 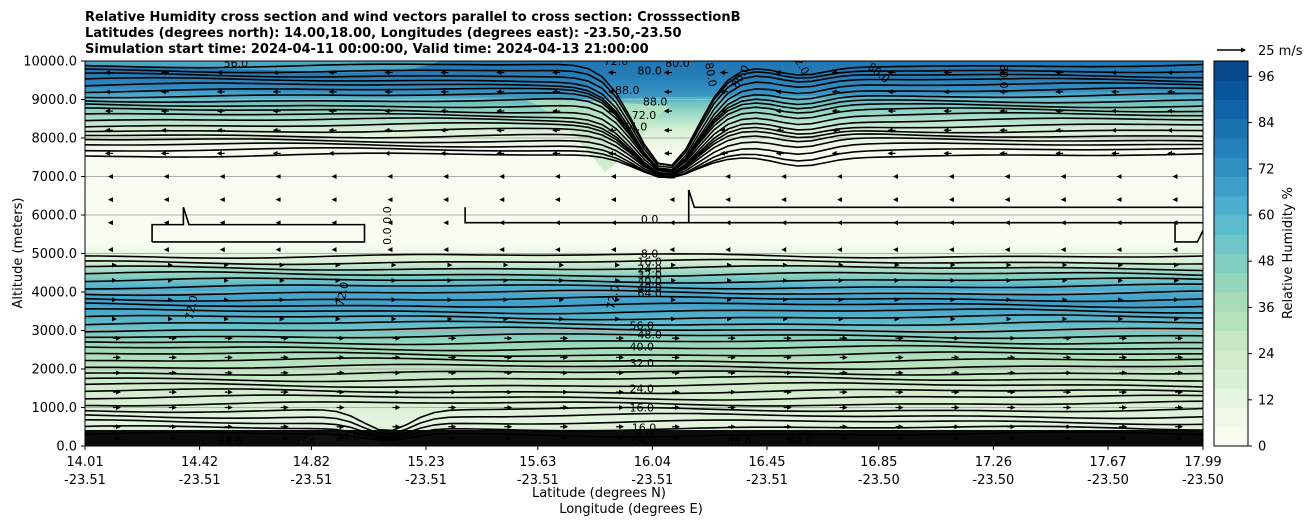 I want to click on colorbar-tick-label: 24, so click(x=1266, y=354).